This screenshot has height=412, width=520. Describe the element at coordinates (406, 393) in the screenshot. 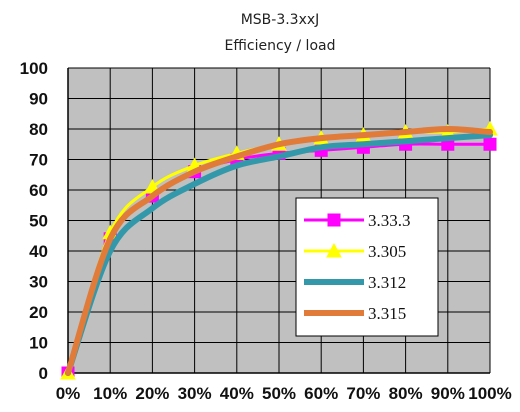

I see `x-tick-label: 80%` at that location.